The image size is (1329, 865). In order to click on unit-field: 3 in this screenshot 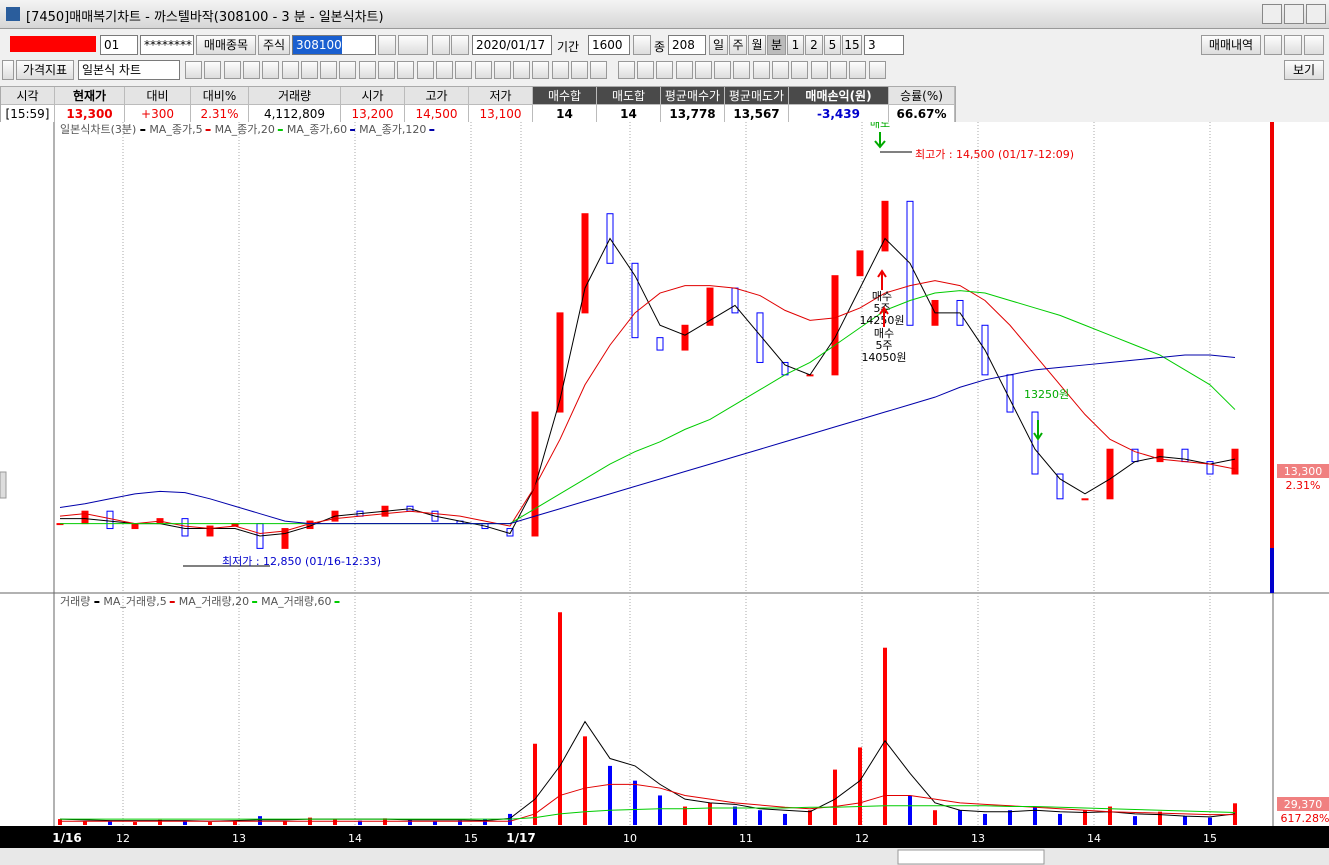, I will do `click(884, 45)`.